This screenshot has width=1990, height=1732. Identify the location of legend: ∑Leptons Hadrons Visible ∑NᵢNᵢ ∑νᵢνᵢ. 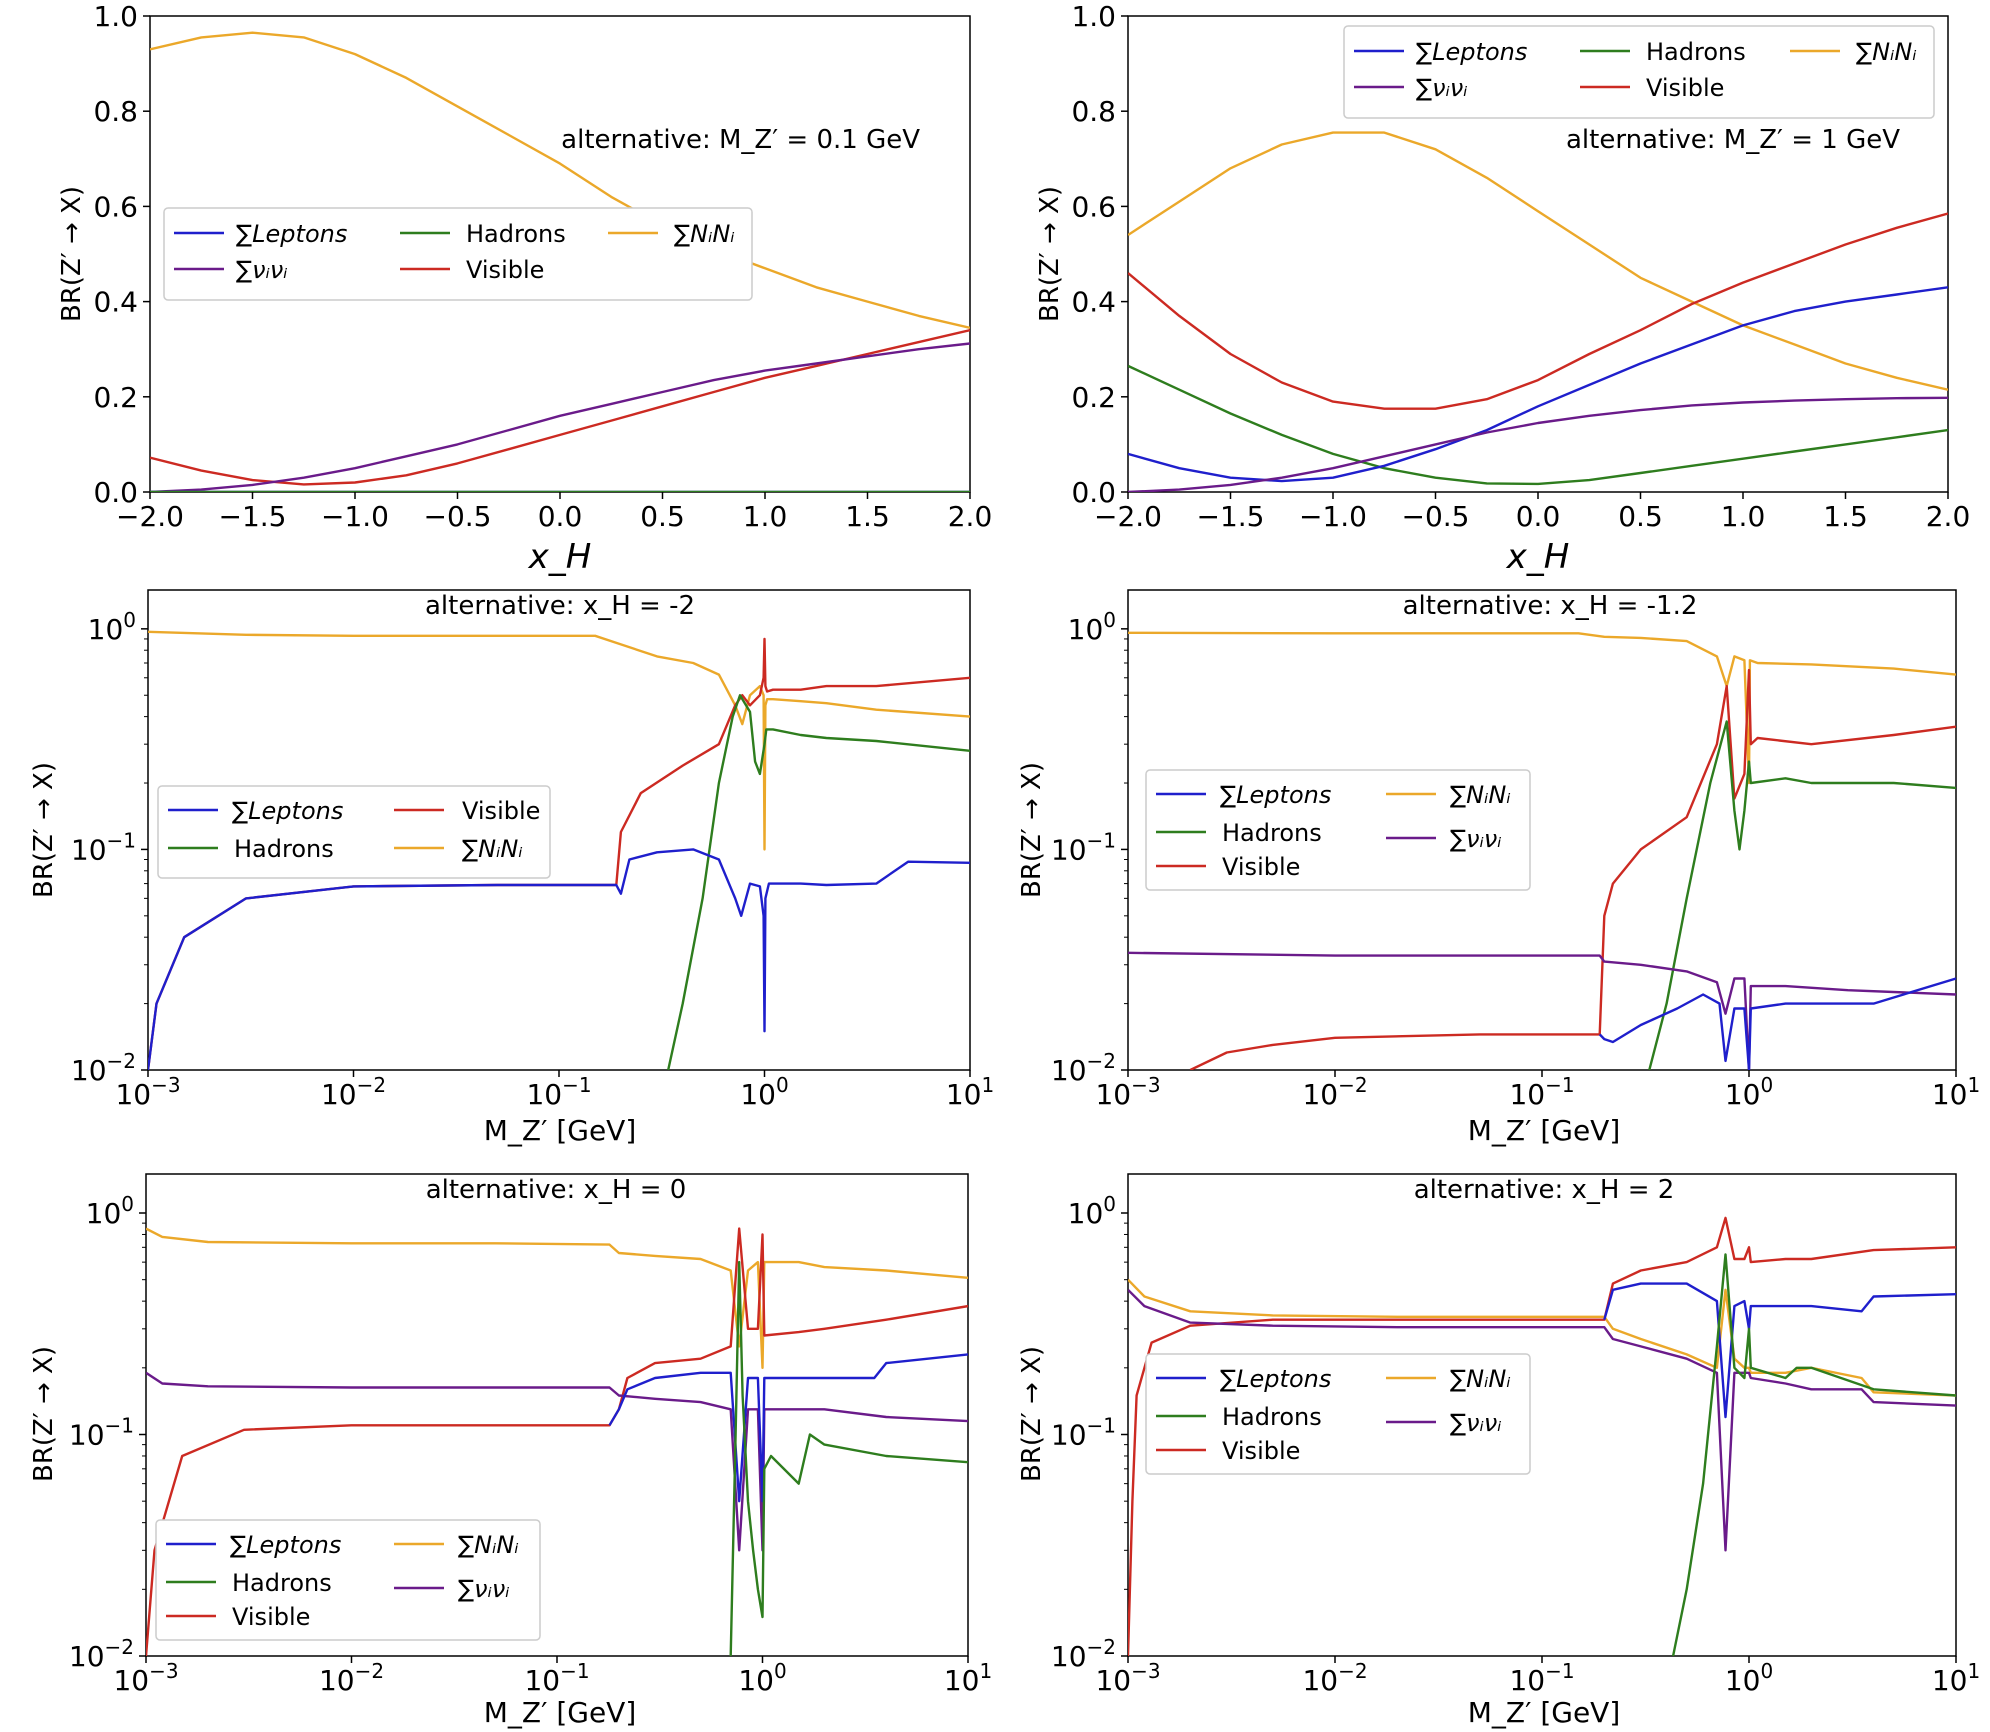
(1338, 1414).